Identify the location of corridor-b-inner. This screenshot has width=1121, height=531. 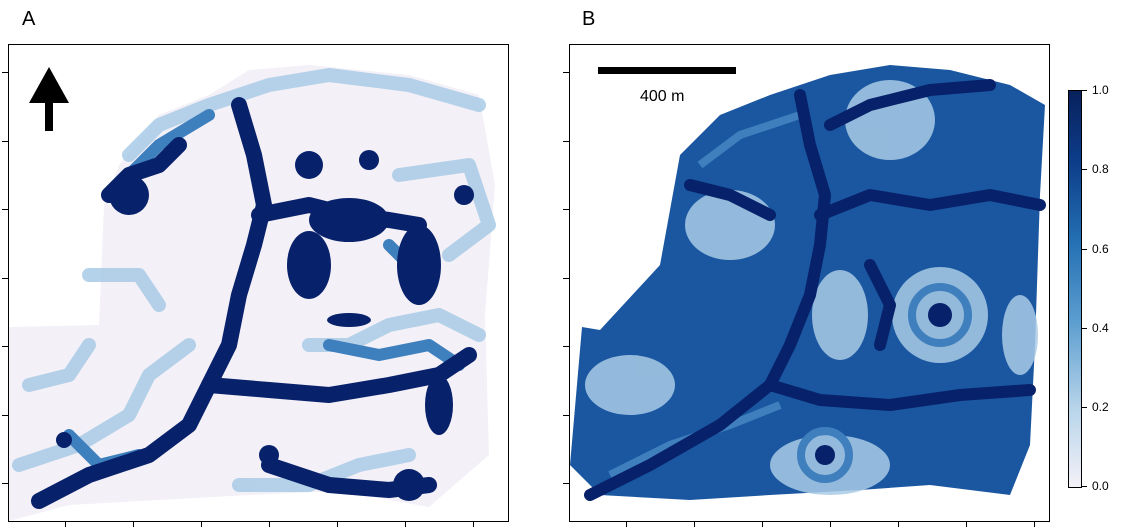
(880, 305).